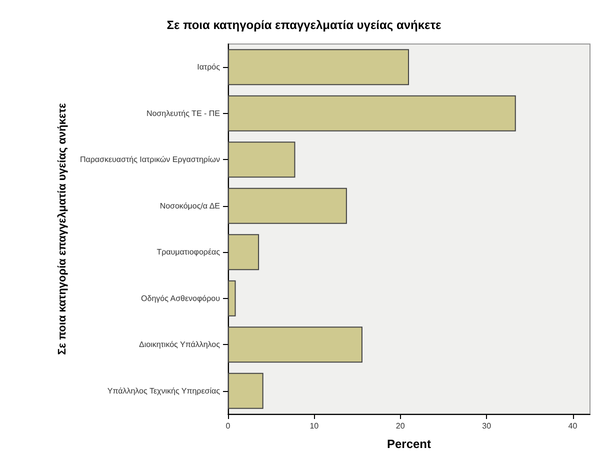 This screenshot has height=472, width=608. What do you see at coordinates (179, 345) in the screenshot?
I see `y-tick-label: Διοικητικός Υπάλληλος` at bounding box center [179, 345].